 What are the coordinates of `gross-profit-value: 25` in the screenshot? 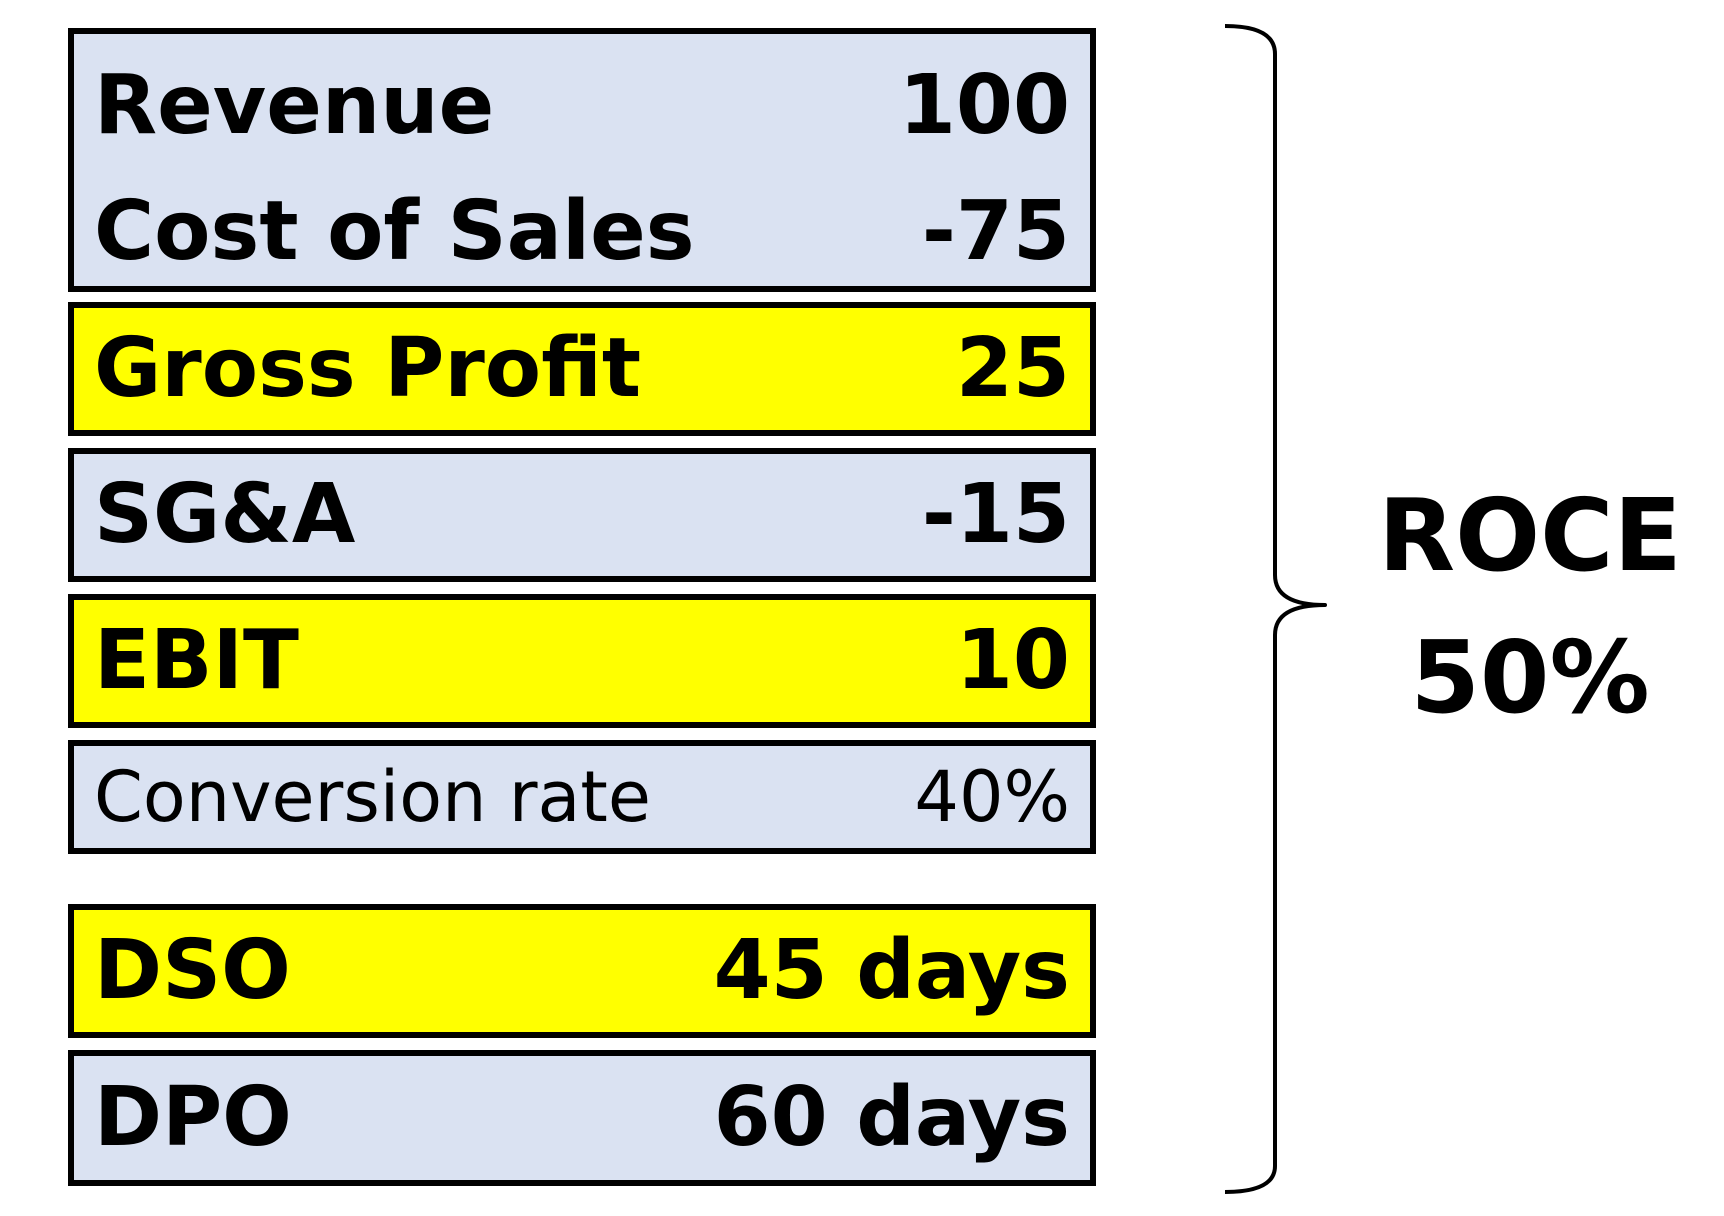 It's located at (1012, 368).